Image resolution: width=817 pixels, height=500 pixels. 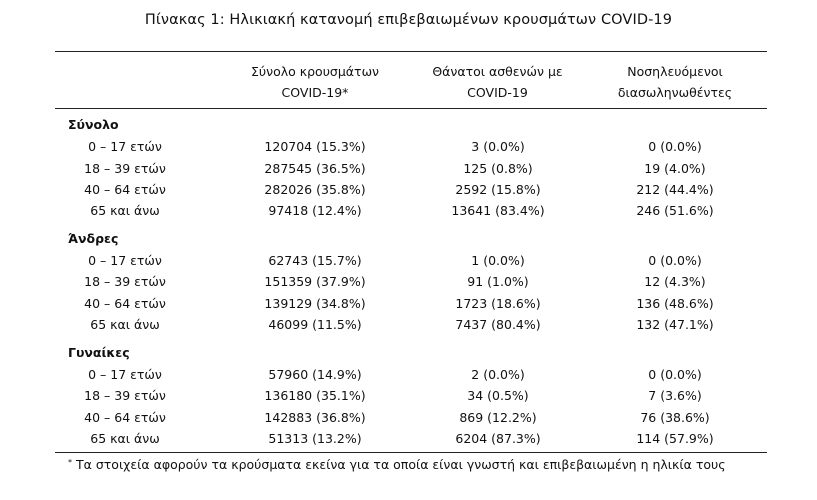 I want to click on cell-cases: 46099 (11.5%), so click(x=315, y=324).